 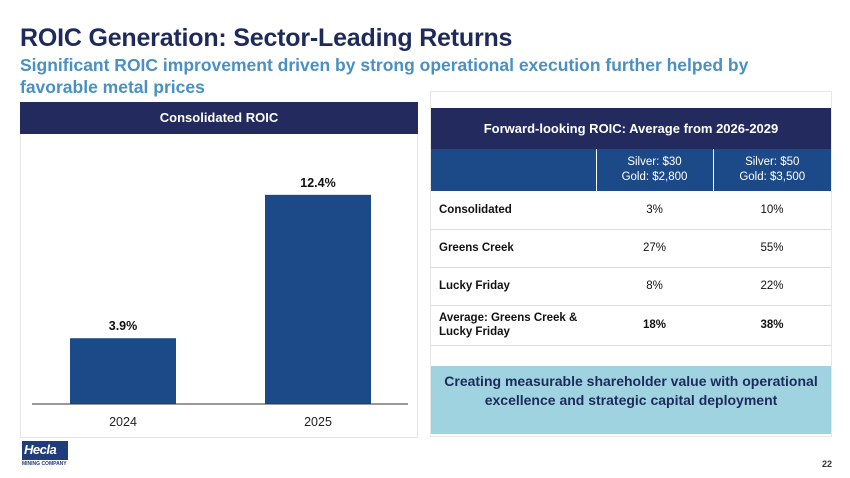 I want to click on table-cell: 8%, so click(x=654, y=286).